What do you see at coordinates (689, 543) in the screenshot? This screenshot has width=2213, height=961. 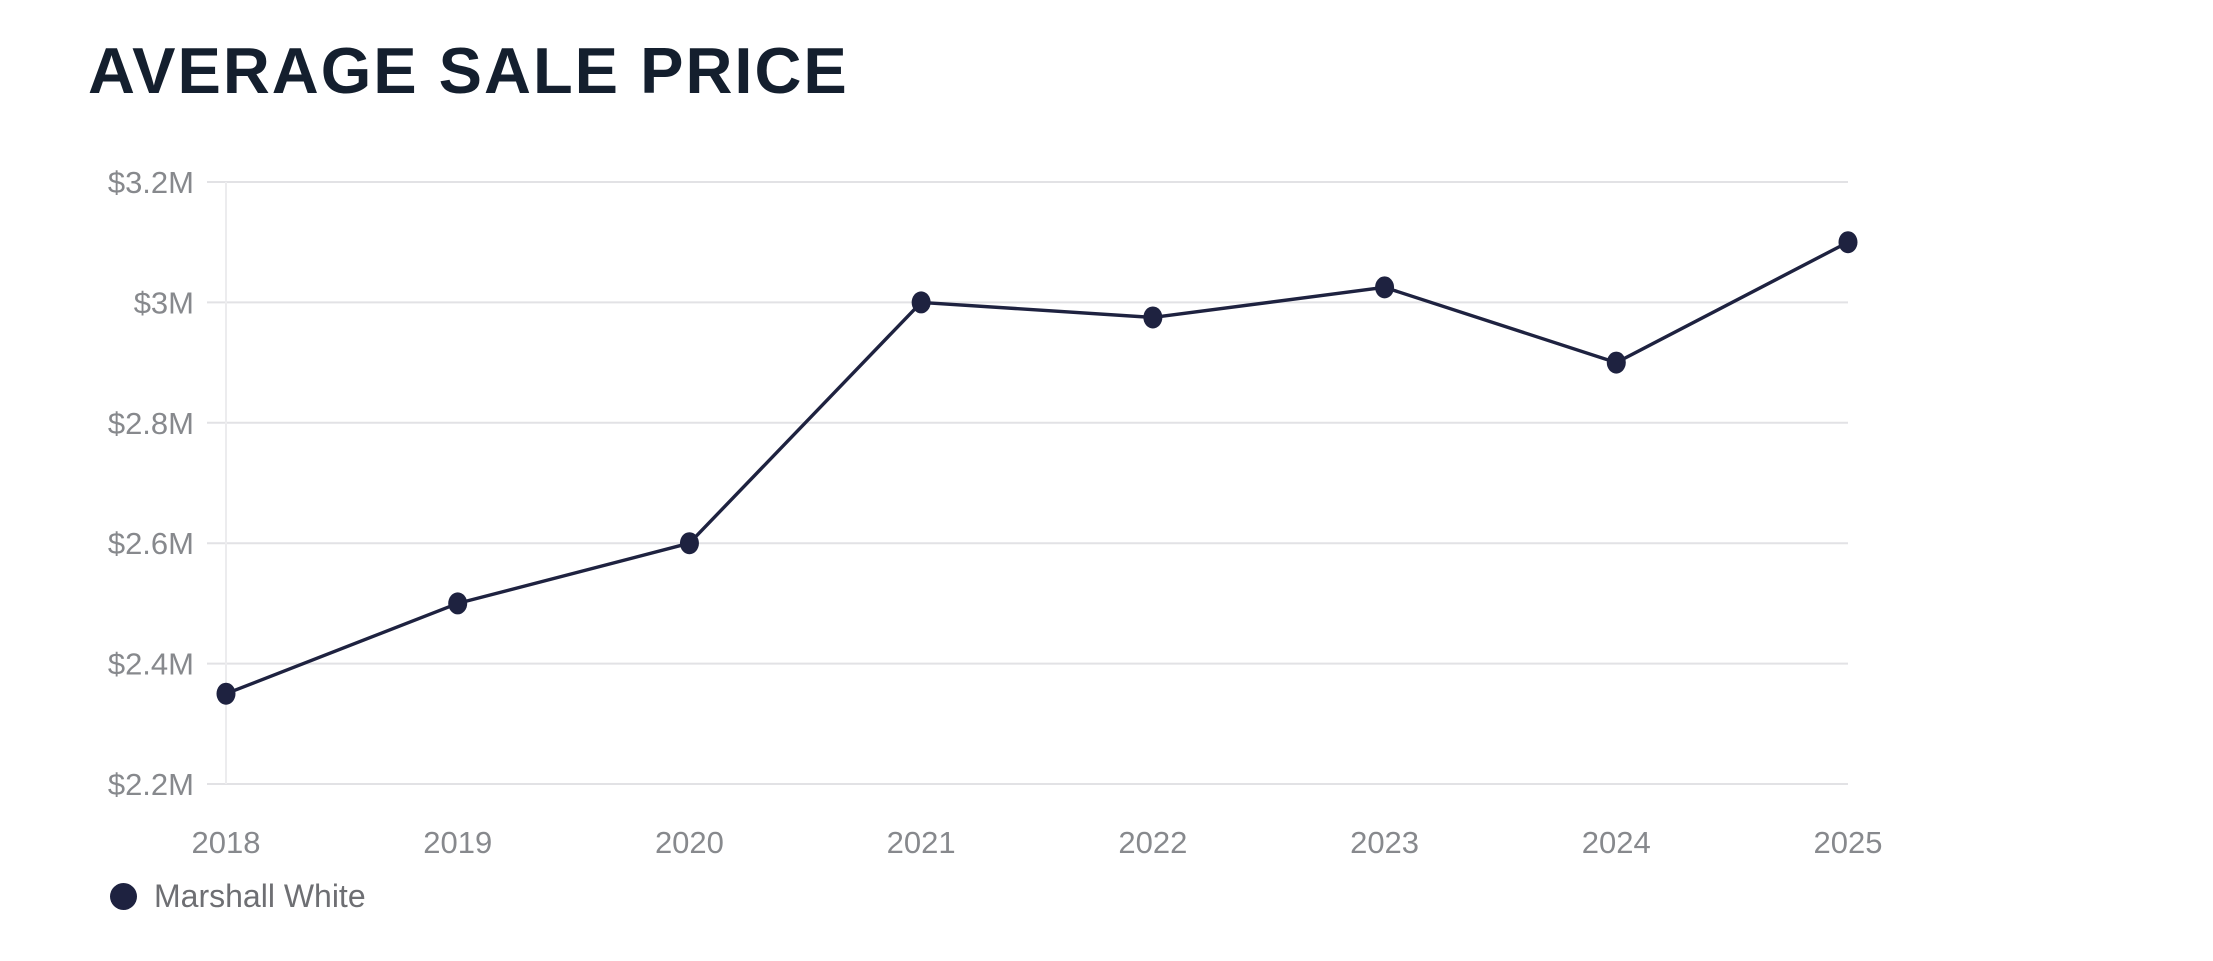 I see `data-point-marshall-white-2020` at bounding box center [689, 543].